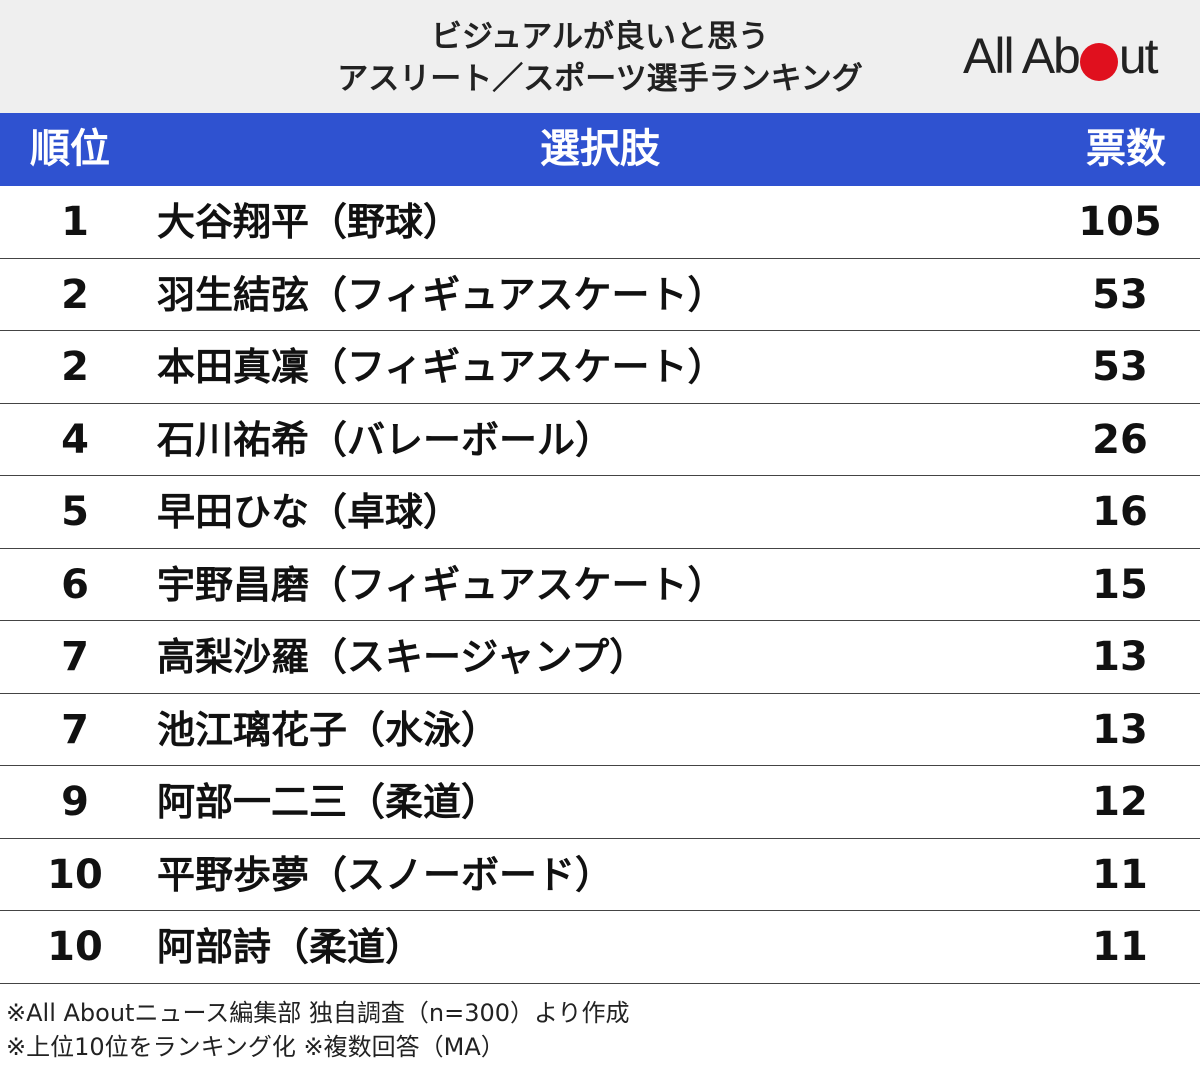  Describe the element at coordinates (309, 222) in the screenshot. I see `choice-cell: 大谷翔平（野球）` at that location.